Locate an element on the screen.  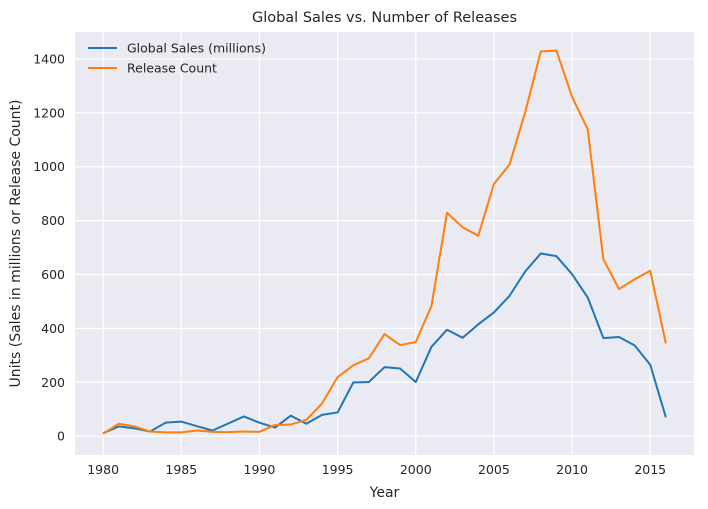
x-axis-label: Year is located at coordinates (384, 493).